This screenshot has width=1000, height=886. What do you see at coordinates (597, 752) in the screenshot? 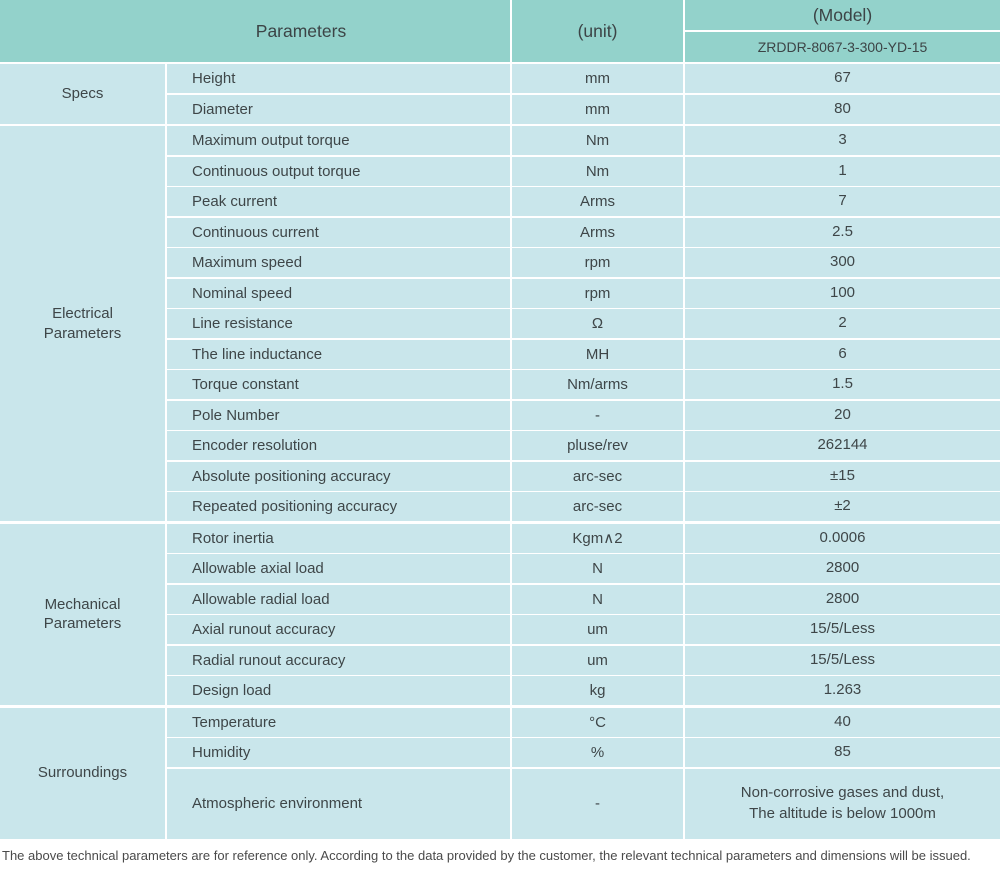
I see `unit-cell: %` at bounding box center [597, 752].